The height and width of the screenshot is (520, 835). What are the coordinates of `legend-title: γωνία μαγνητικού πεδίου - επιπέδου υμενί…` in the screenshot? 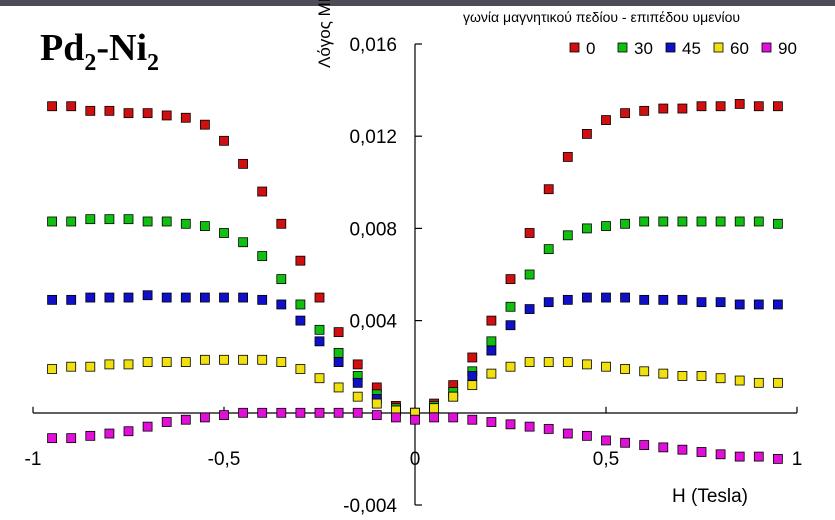 It's located at (601, 17).